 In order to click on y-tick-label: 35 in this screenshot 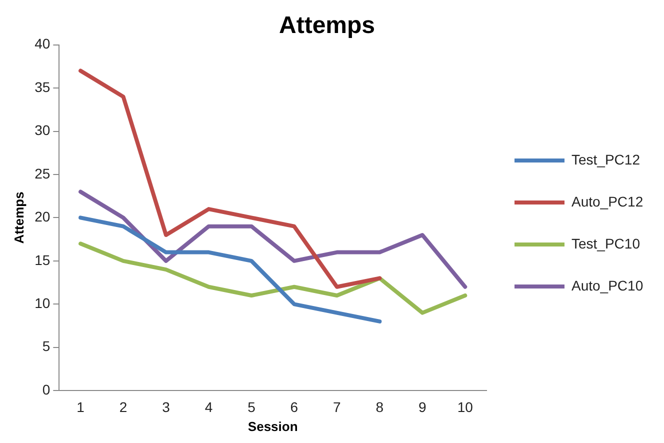, I will do `click(42, 86)`.